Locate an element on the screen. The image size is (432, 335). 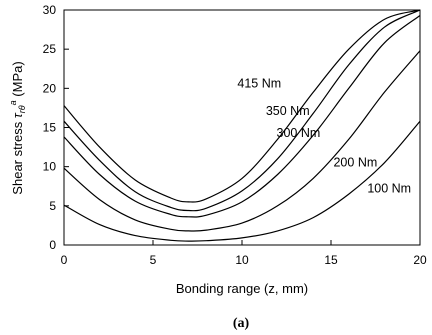
series-label-300-nm: 300 Nm is located at coordinates (299, 133).